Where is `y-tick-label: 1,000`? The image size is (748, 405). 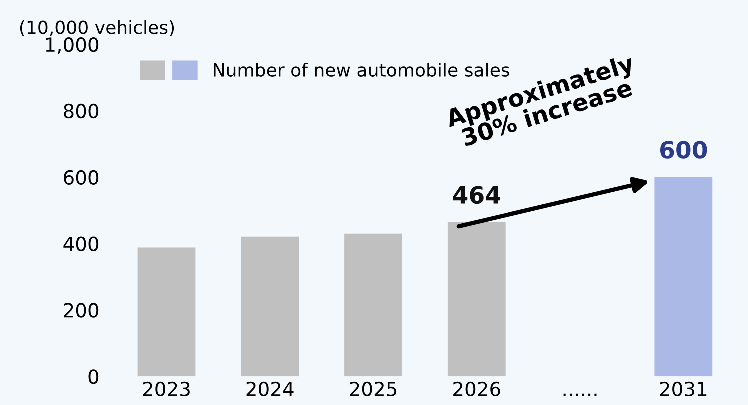
y-tick-label: 1,000 is located at coordinates (72, 46).